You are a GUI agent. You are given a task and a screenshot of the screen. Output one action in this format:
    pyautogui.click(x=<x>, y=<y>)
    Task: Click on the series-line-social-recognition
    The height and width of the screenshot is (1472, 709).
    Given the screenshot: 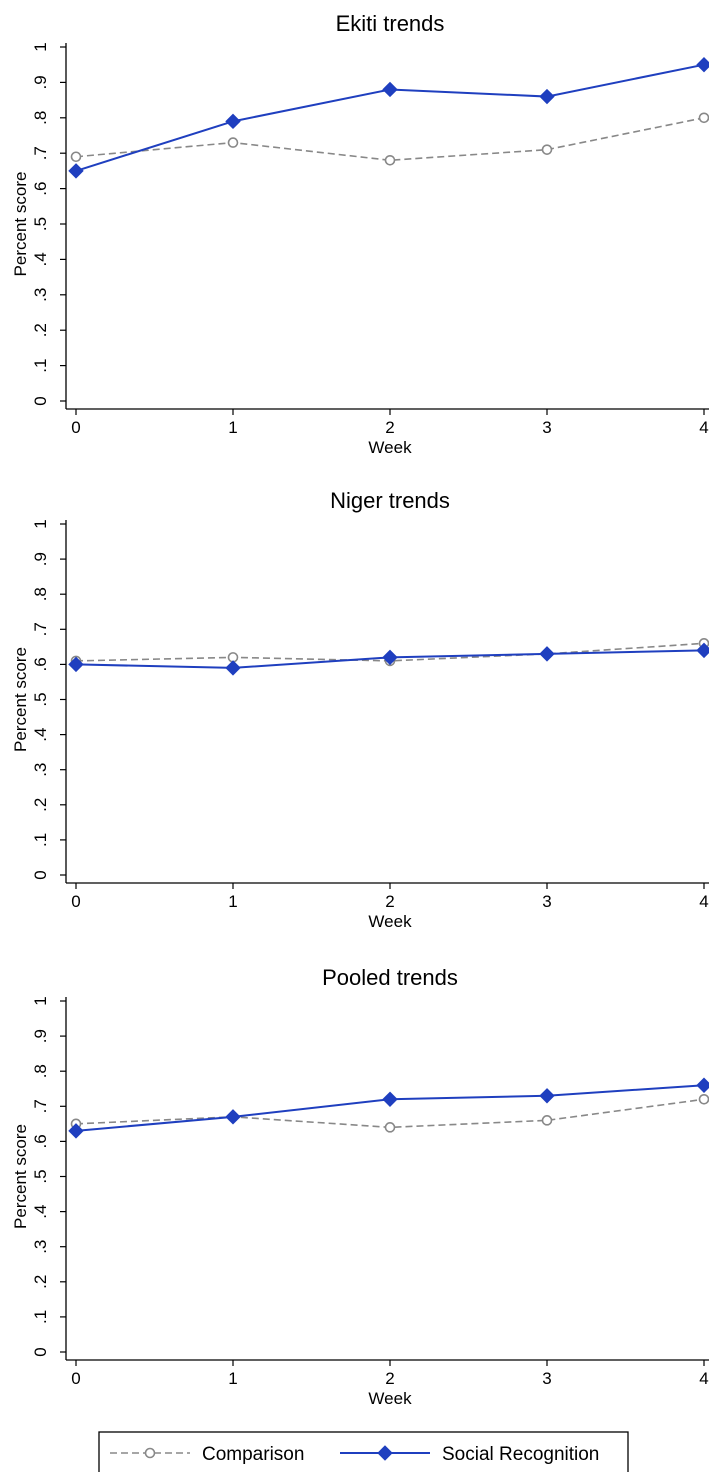 What is the action you would take?
    pyautogui.click(x=390, y=117)
    